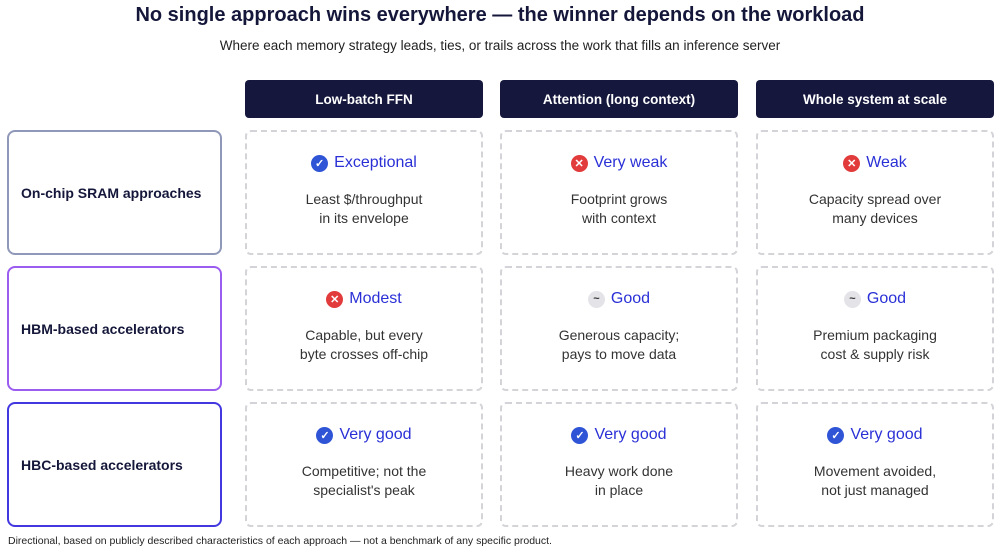  I want to click on cell: ✕ Very weak Footprint grows with context, so click(619, 192).